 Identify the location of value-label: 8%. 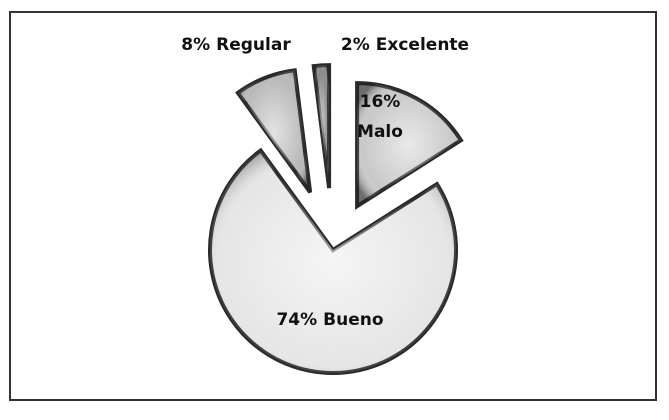
(195, 45).